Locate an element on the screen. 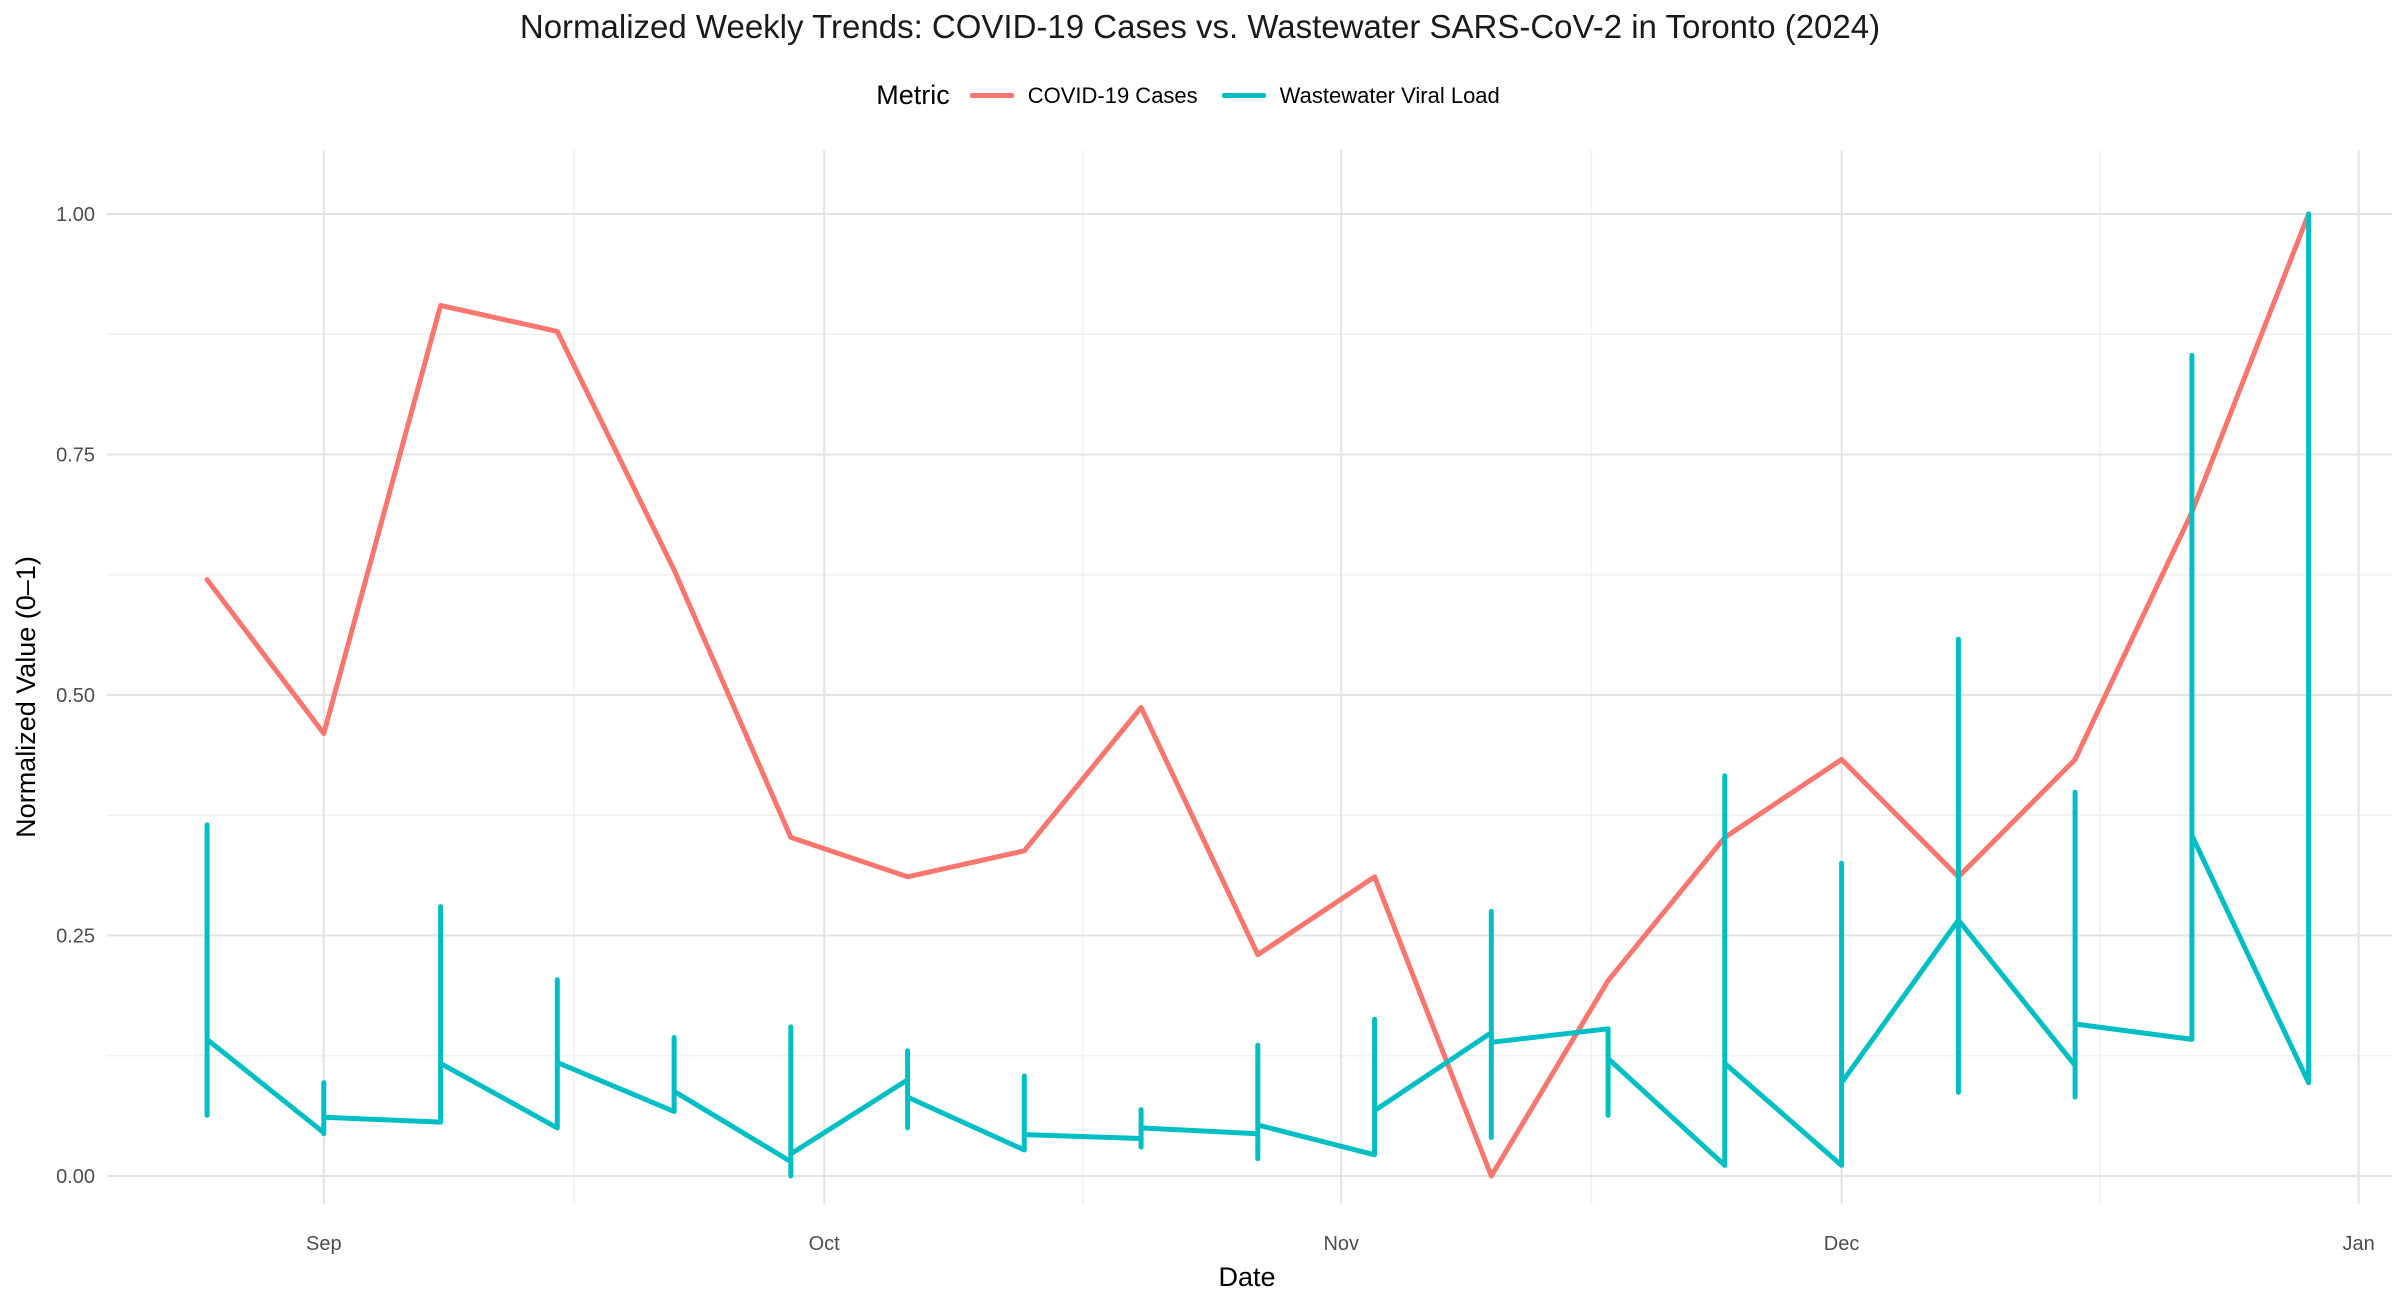  legend-swatch-wastewater is located at coordinates (1243, 95).